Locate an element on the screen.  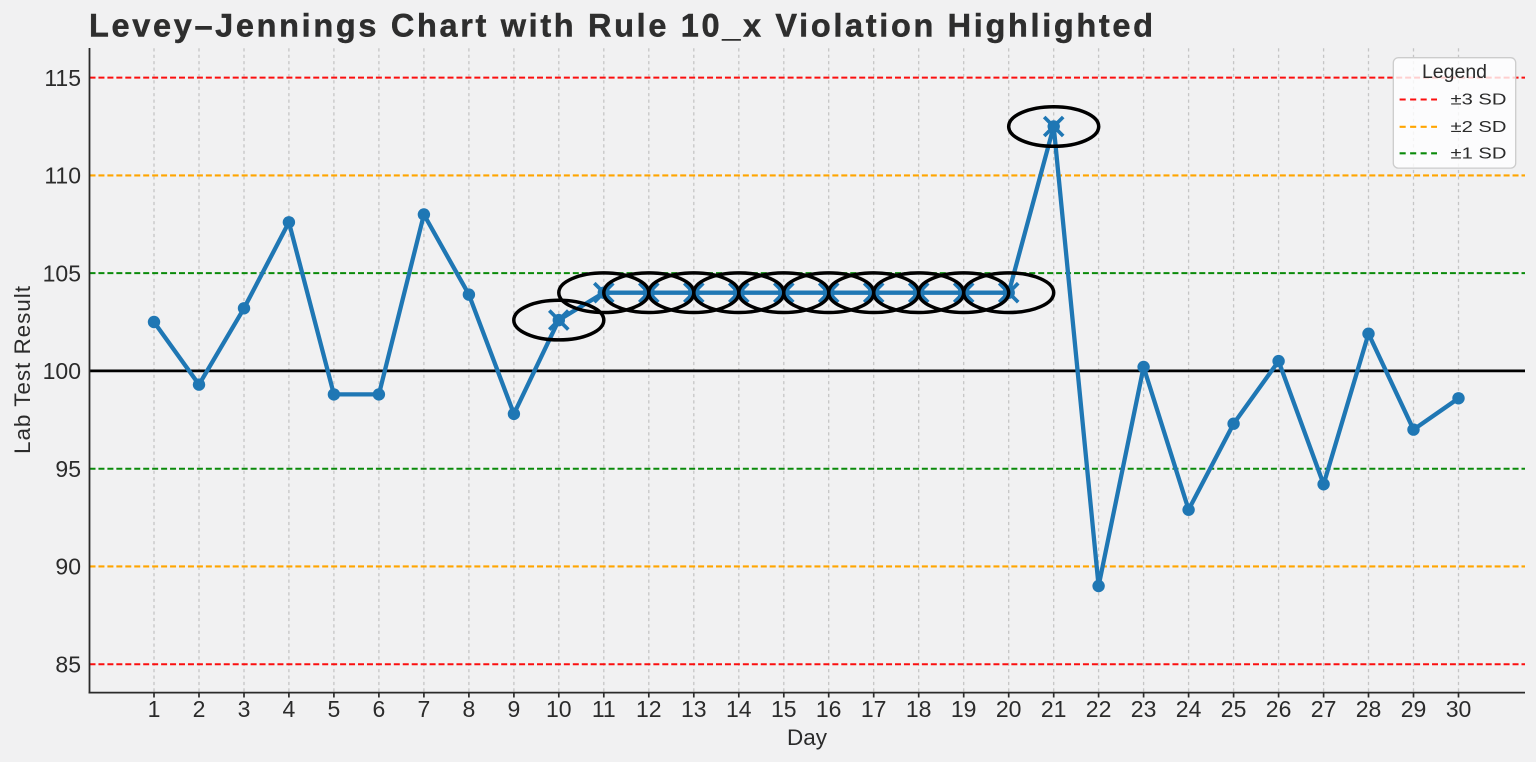
svg-text: 2 is located at coordinates (199, 709).